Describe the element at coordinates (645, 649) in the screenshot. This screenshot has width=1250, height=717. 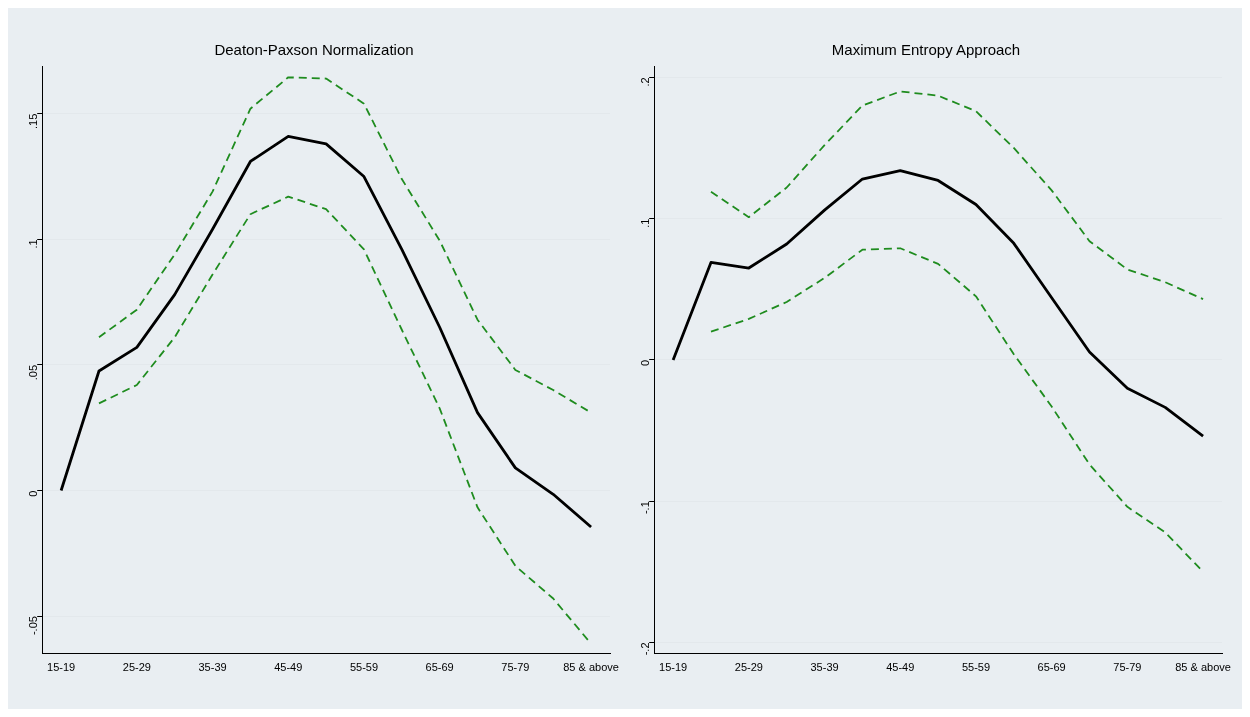
I see `y-tick-label: -.2` at that location.